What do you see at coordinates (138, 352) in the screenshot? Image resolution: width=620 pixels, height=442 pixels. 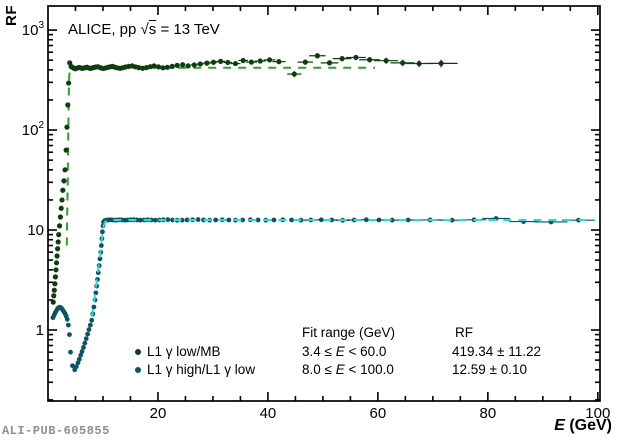 I see `legend-marker-green-dot` at bounding box center [138, 352].